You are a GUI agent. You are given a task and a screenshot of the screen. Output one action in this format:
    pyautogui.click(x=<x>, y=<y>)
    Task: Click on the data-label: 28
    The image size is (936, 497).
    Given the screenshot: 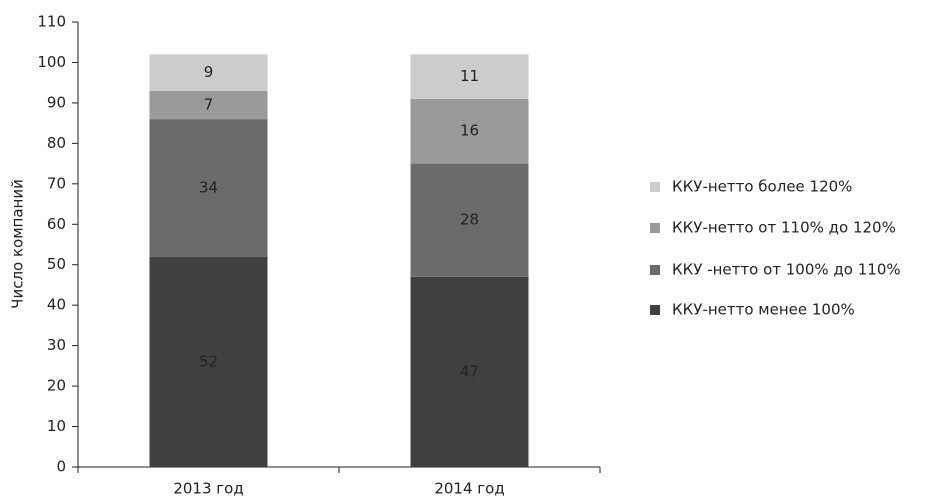 What is the action you would take?
    pyautogui.click(x=469, y=220)
    